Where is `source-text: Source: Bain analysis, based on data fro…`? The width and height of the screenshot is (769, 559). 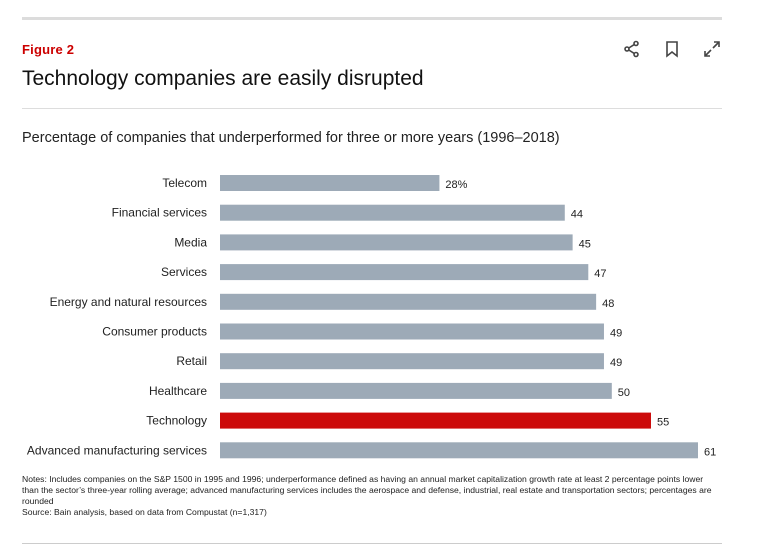 source-text: Source: Bain analysis, based on data fro… is located at coordinates (144, 512).